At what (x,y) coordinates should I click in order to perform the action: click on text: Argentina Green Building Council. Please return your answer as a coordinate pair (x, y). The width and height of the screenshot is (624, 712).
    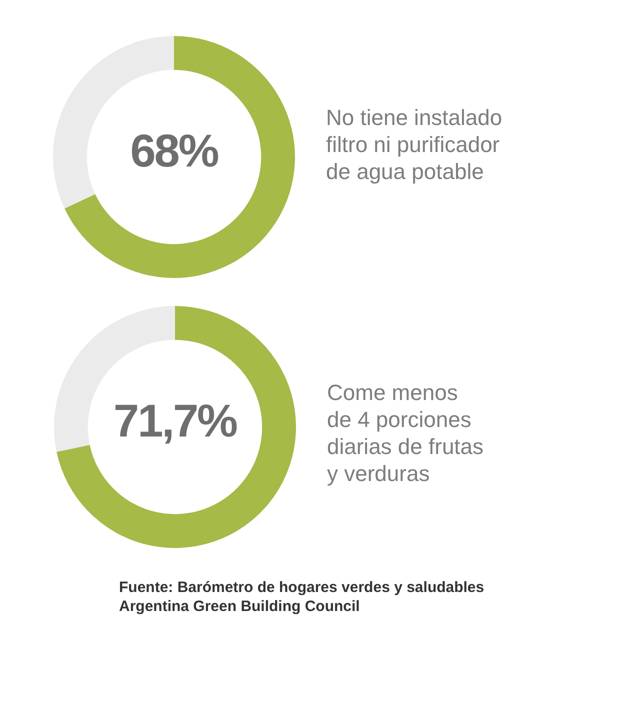
    Looking at the image, I should click on (240, 606).